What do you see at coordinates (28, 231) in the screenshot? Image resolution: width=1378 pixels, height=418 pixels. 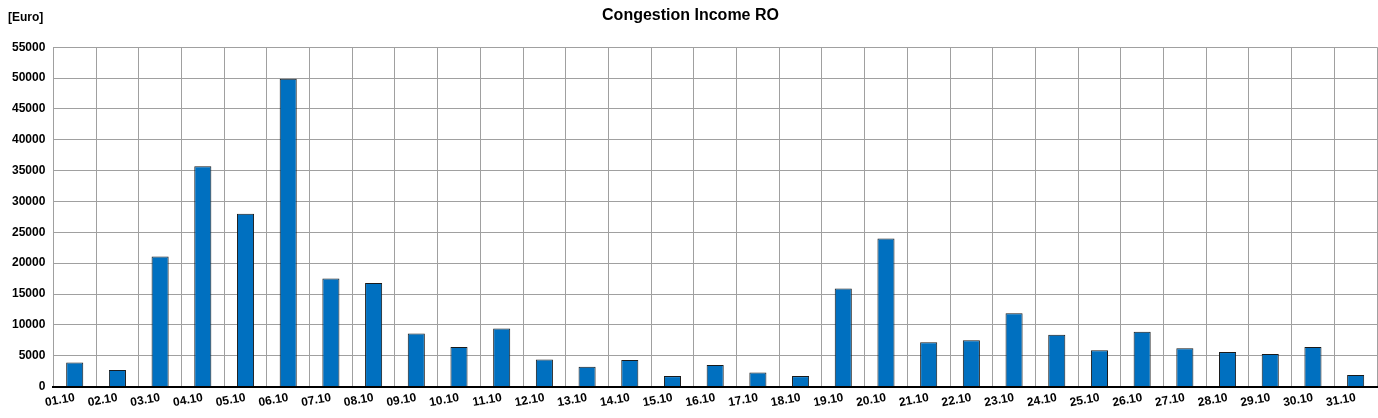 I see `y-tick-label: 25000` at bounding box center [28, 231].